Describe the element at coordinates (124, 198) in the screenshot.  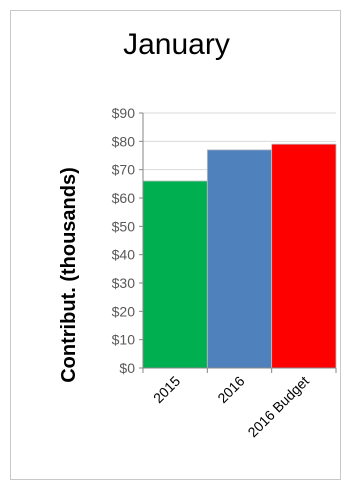
I see `y-tick-label: $60` at that location.